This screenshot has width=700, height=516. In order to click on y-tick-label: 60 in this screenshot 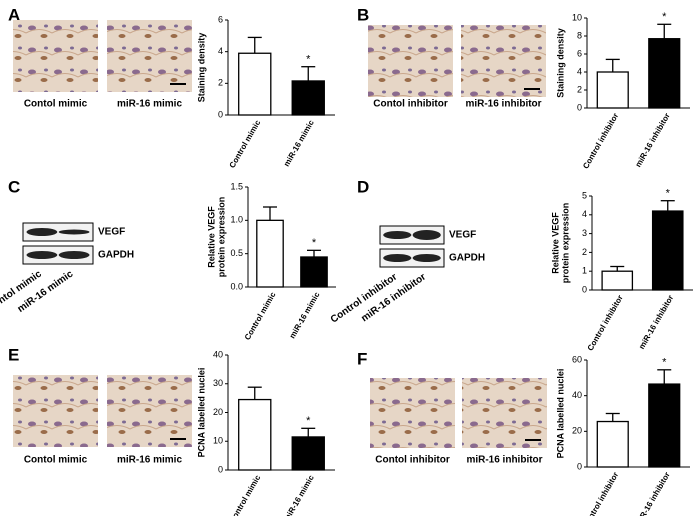, I will do `click(577, 359)`.